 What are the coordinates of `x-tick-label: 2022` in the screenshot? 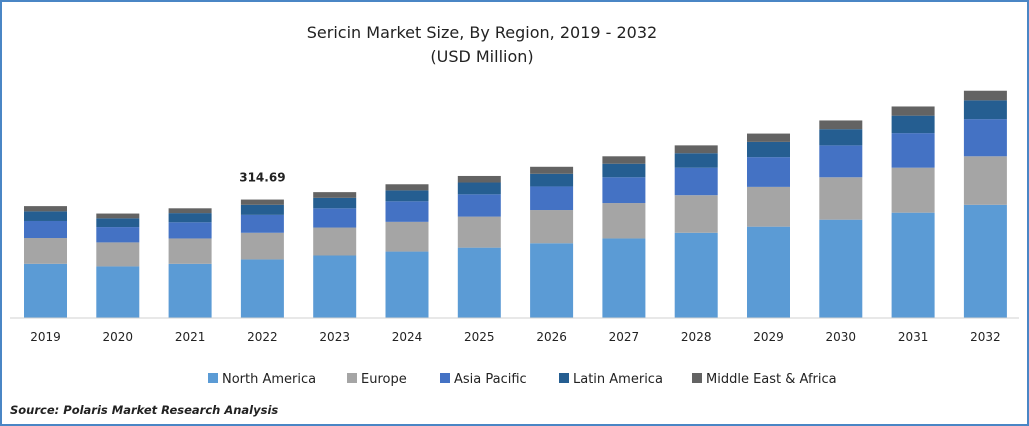 It's located at (262, 337).